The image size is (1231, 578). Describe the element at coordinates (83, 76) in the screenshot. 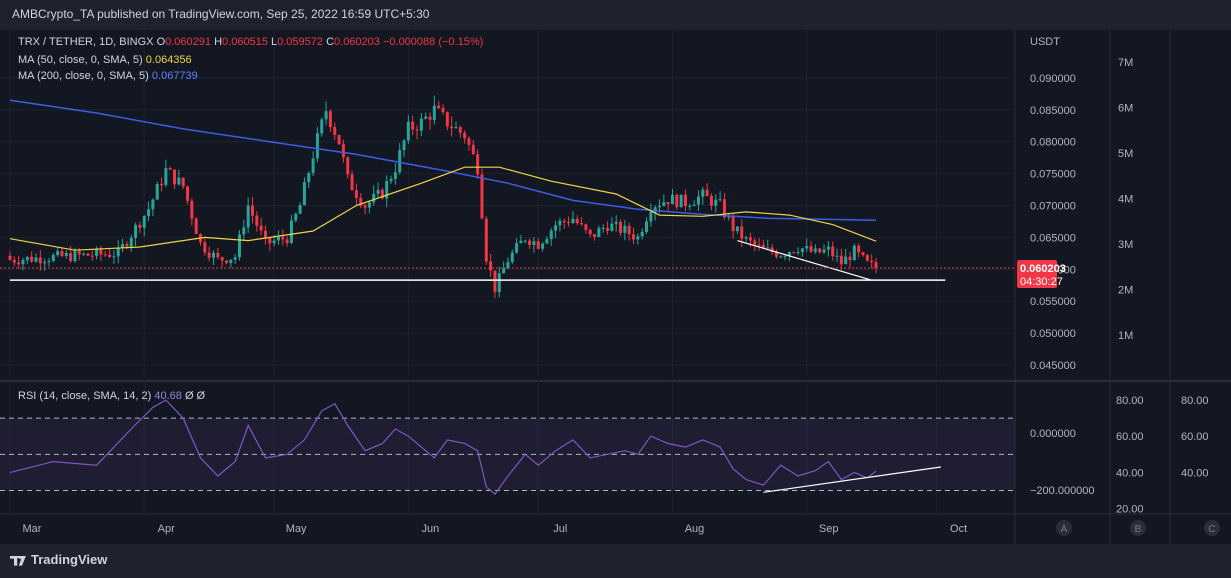

I see `ma200-label: MA (200, close, 0, SMA, 5)` at that location.